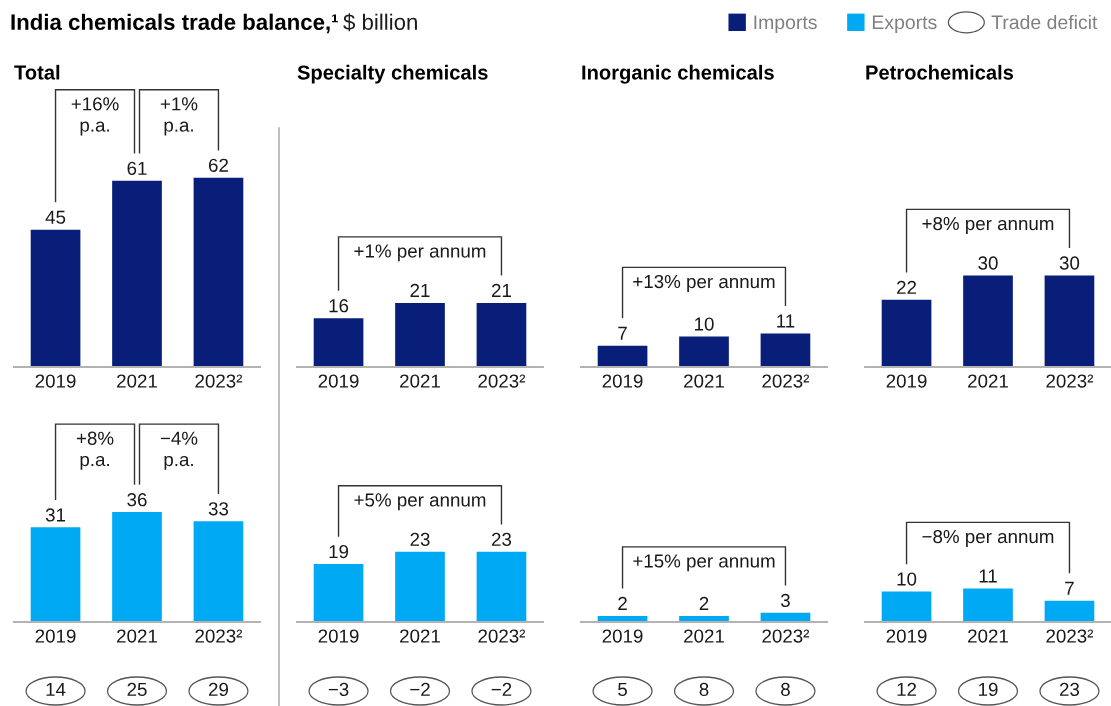 Image resolution: width=1111 pixels, height=706 pixels. I want to click on data-label: 61, so click(137, 168).